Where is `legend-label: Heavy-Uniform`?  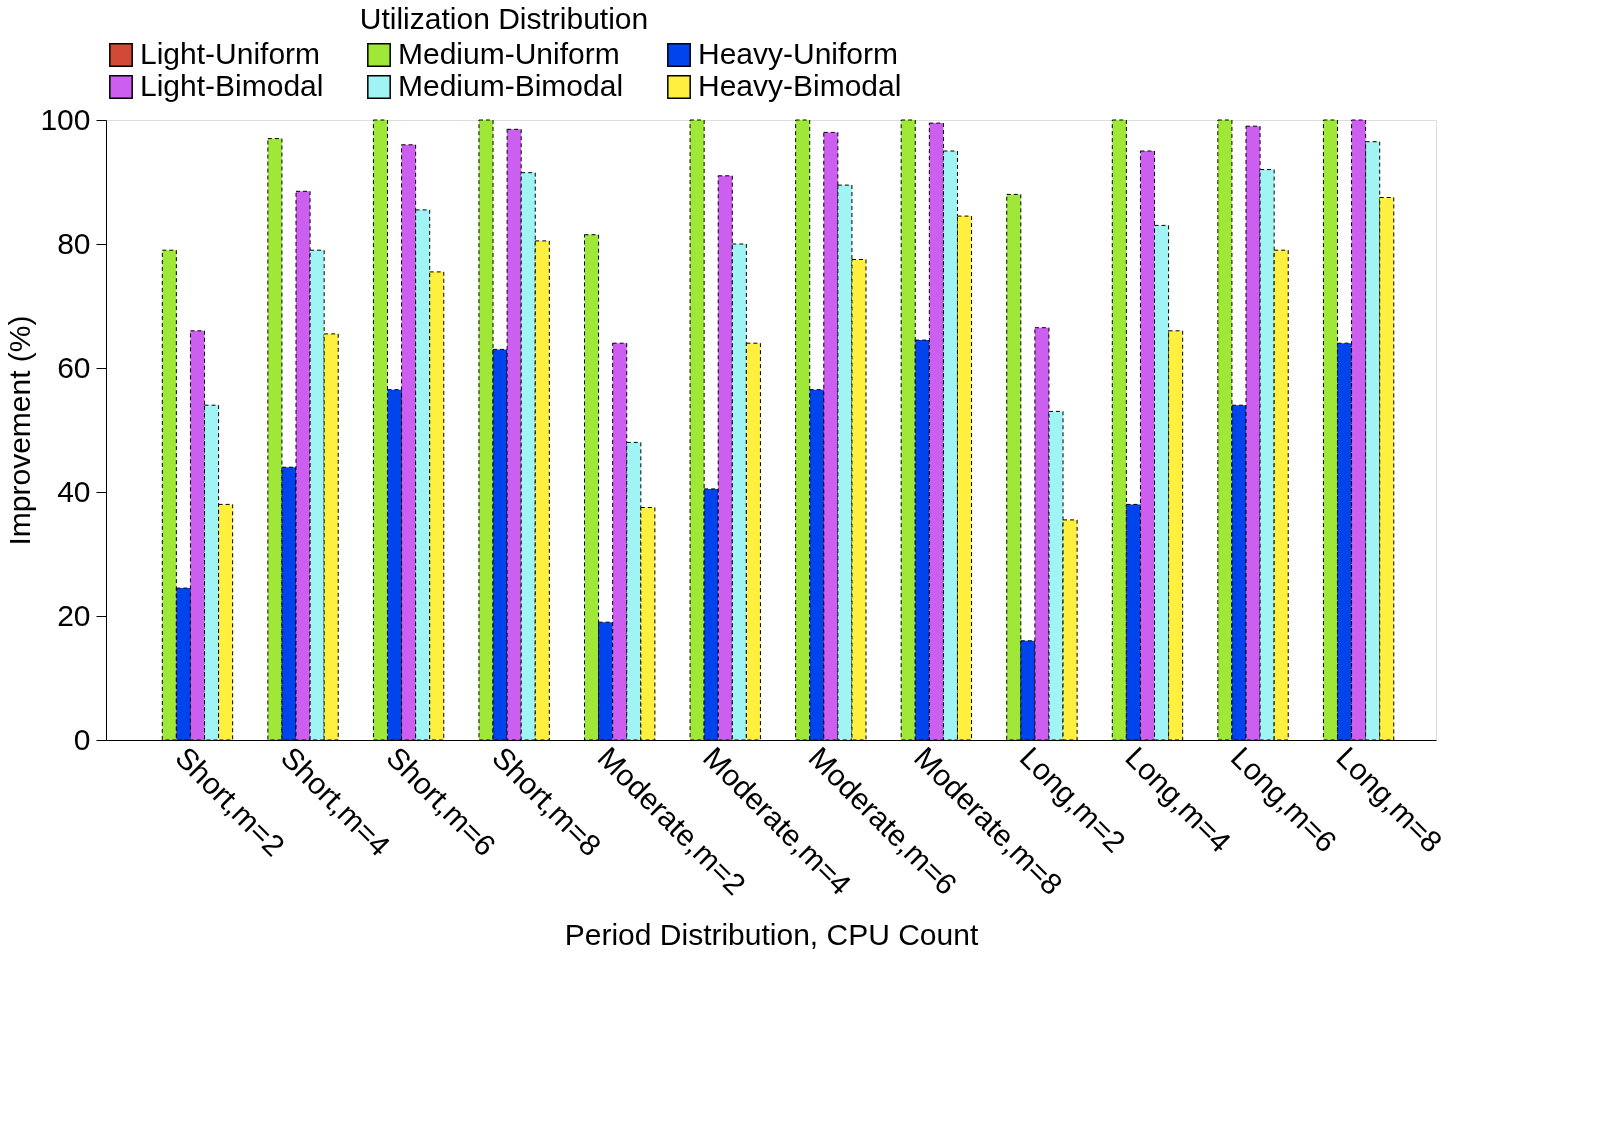
legend-label: Heavy-Uniform is located at coordinates (798, 53).